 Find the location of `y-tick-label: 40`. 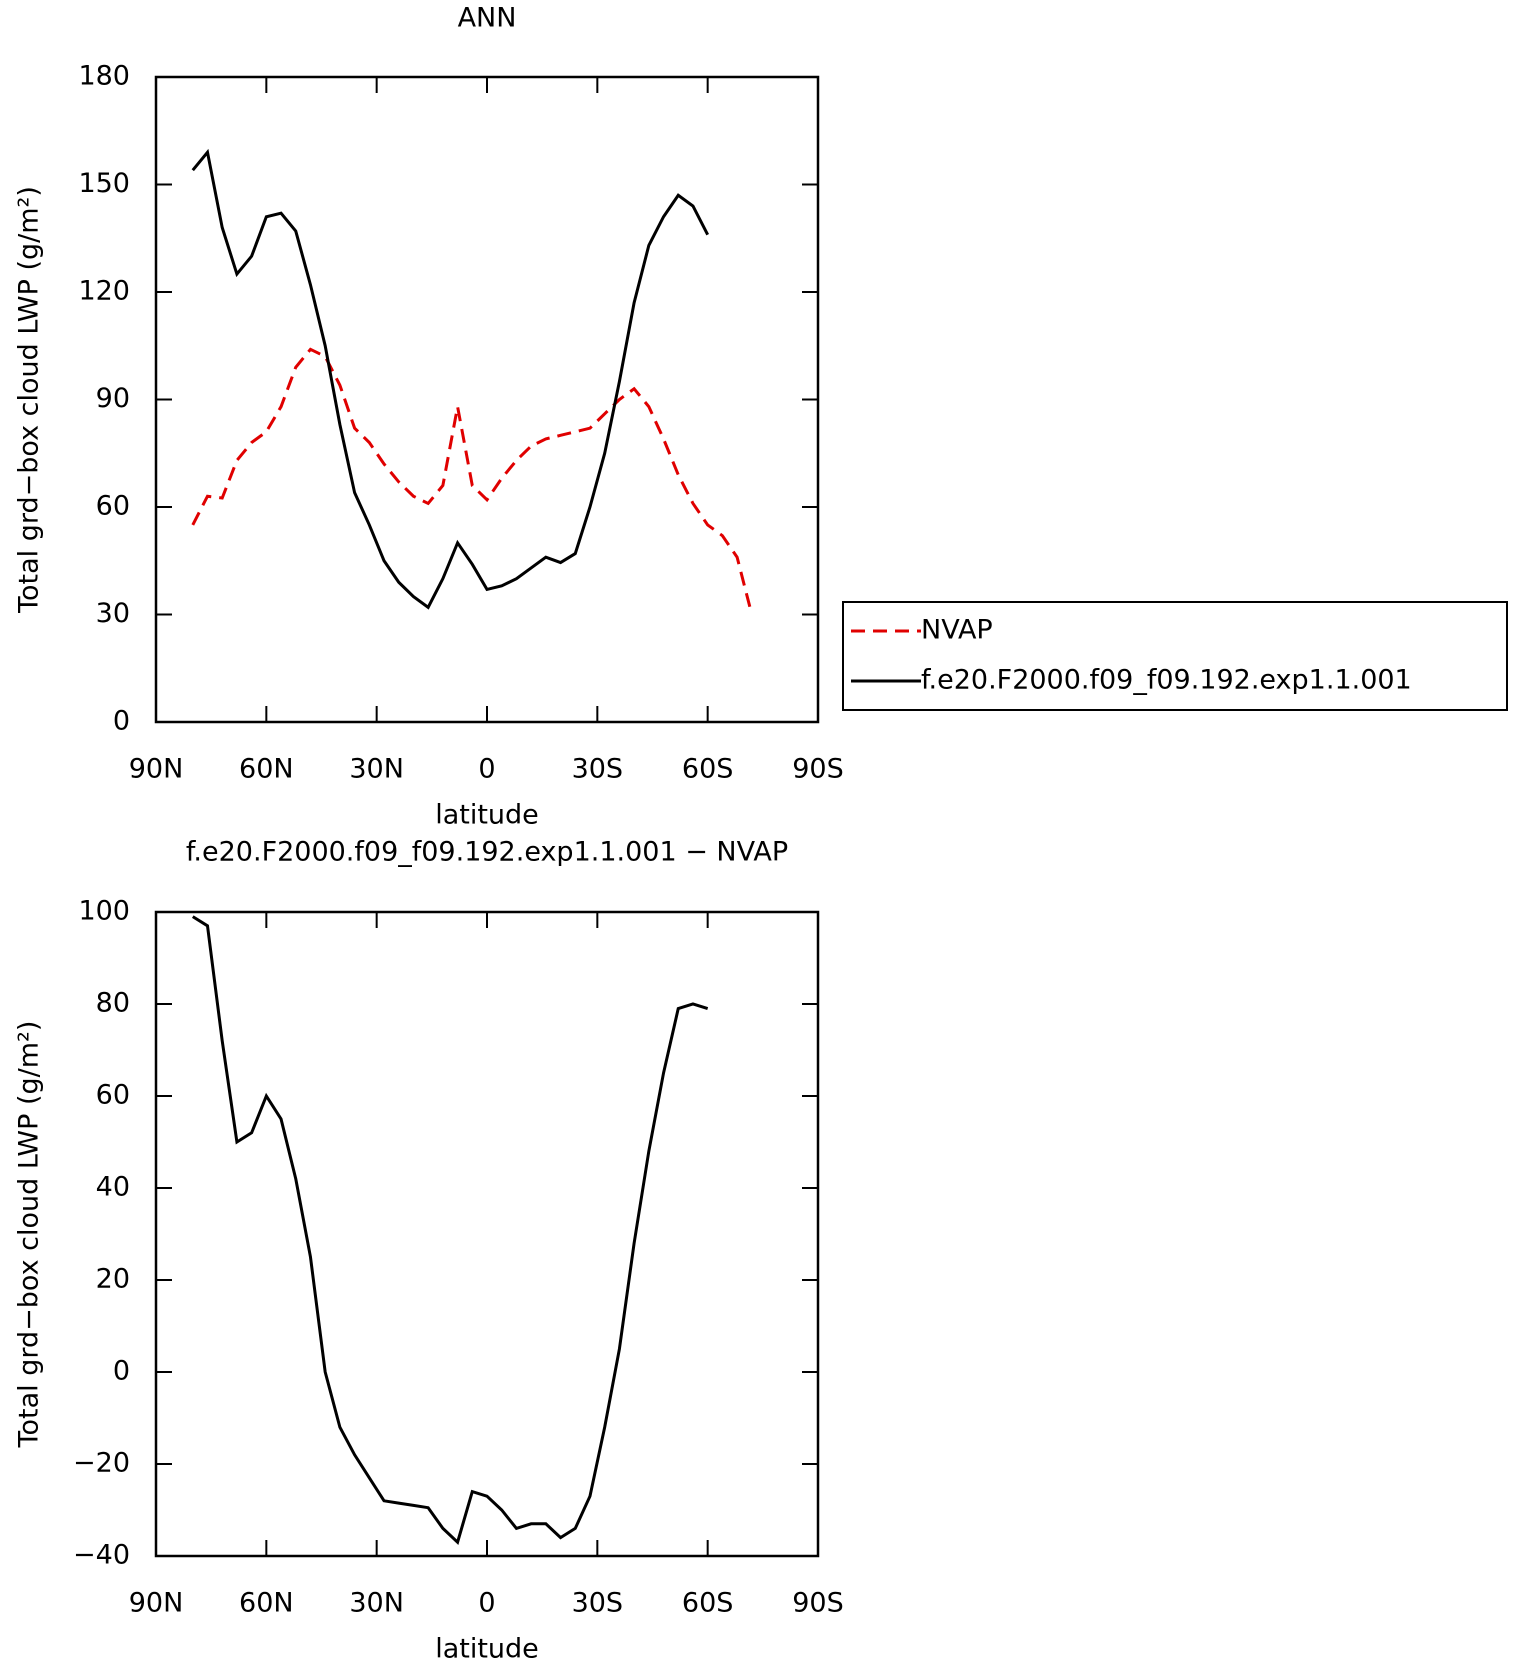

y-tick-label: 40 is located at coordinates (113, 1187).